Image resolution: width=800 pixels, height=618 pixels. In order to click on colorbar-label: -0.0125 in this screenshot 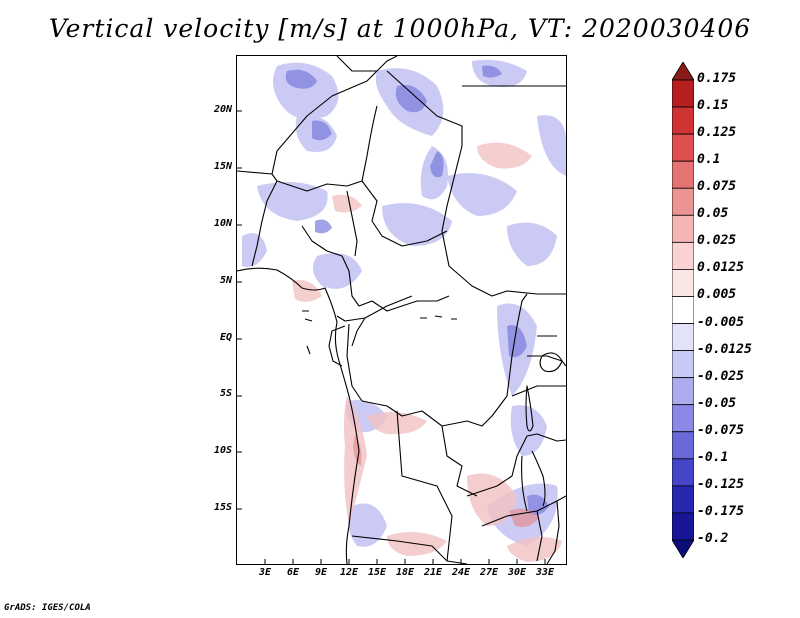, I will do `click(724, 349)`.